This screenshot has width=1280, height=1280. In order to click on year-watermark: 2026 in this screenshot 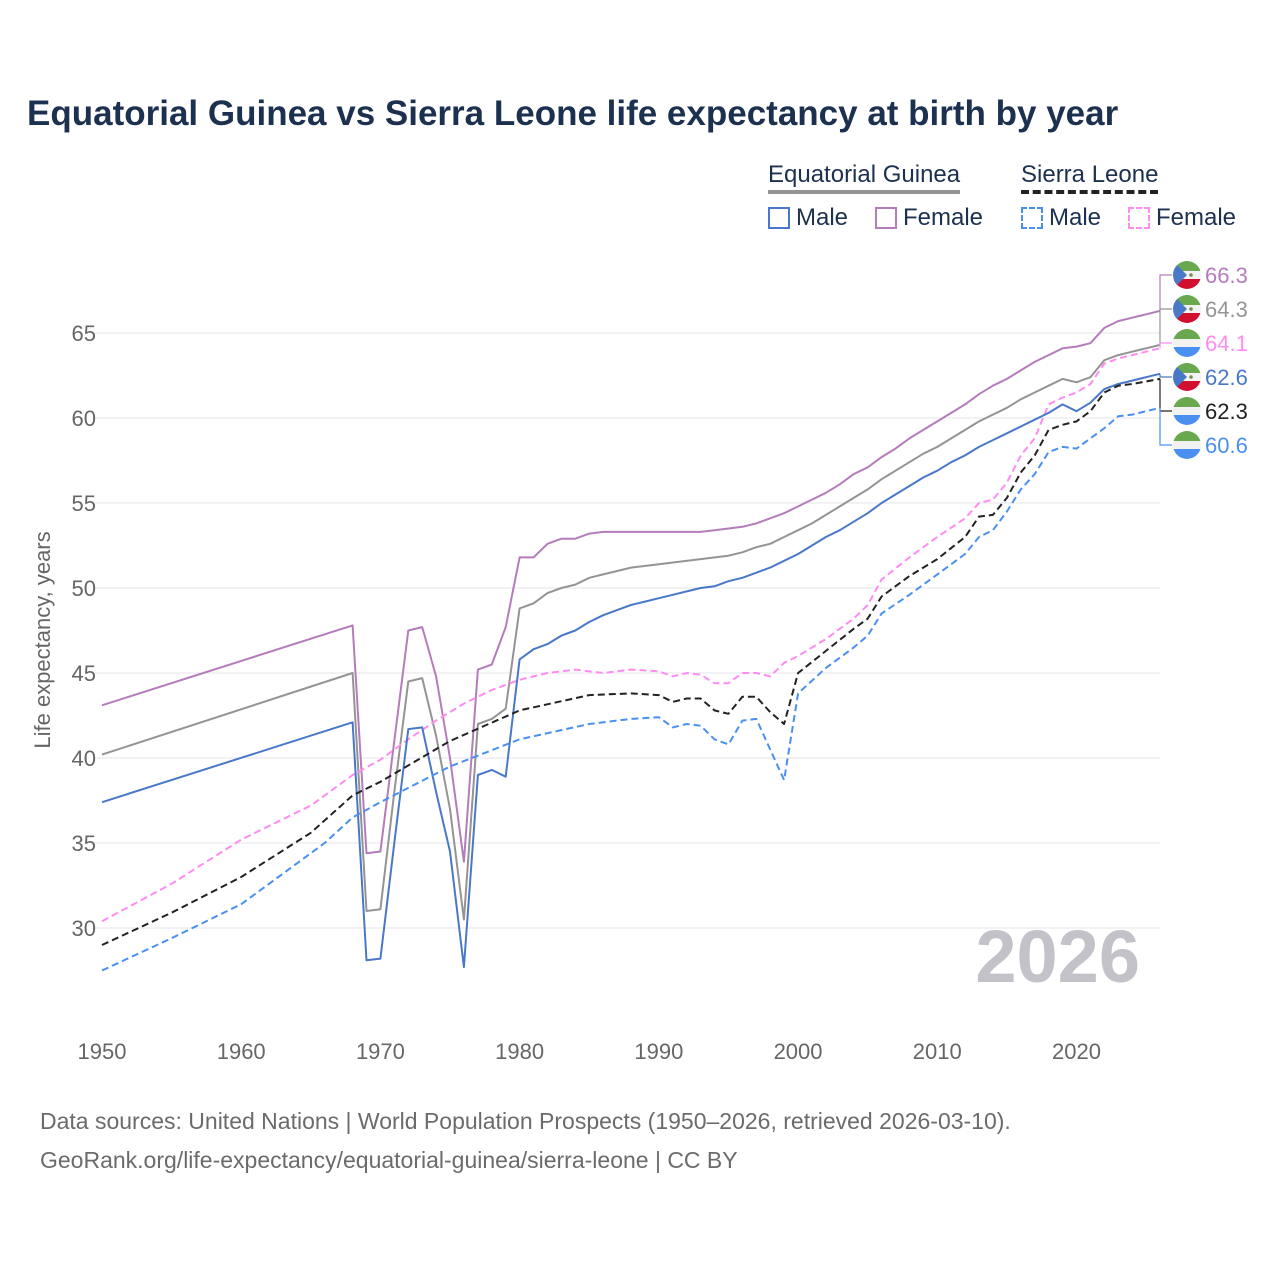, I will do `click(1057, 956)`.